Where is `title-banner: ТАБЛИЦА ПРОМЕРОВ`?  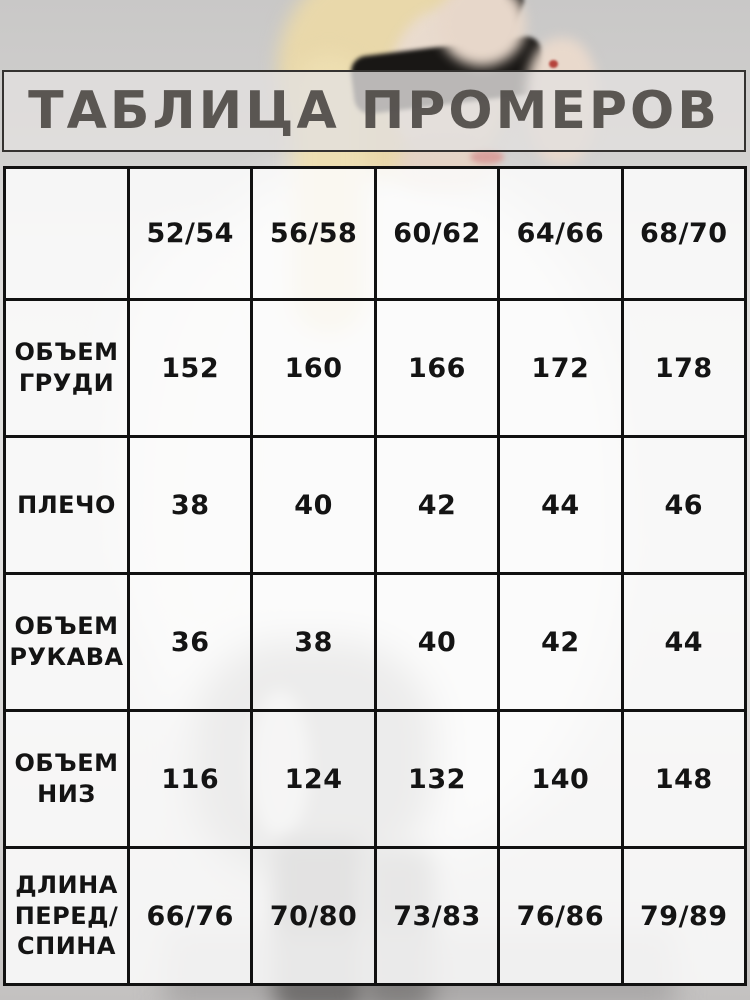 title-banner: ТАБЛИЦА ПРОМЕРОВ is located at coordinates (374, 111).